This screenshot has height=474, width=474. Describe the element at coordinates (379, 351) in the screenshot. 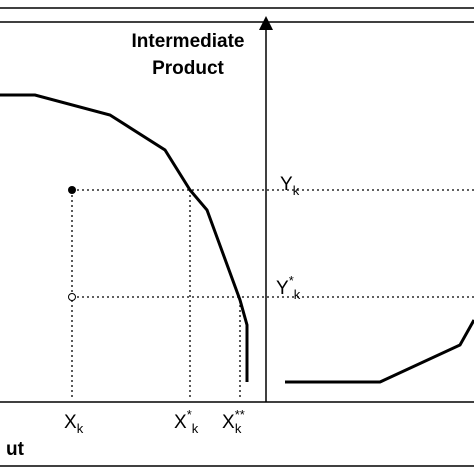

I see `right-curve` at that location.